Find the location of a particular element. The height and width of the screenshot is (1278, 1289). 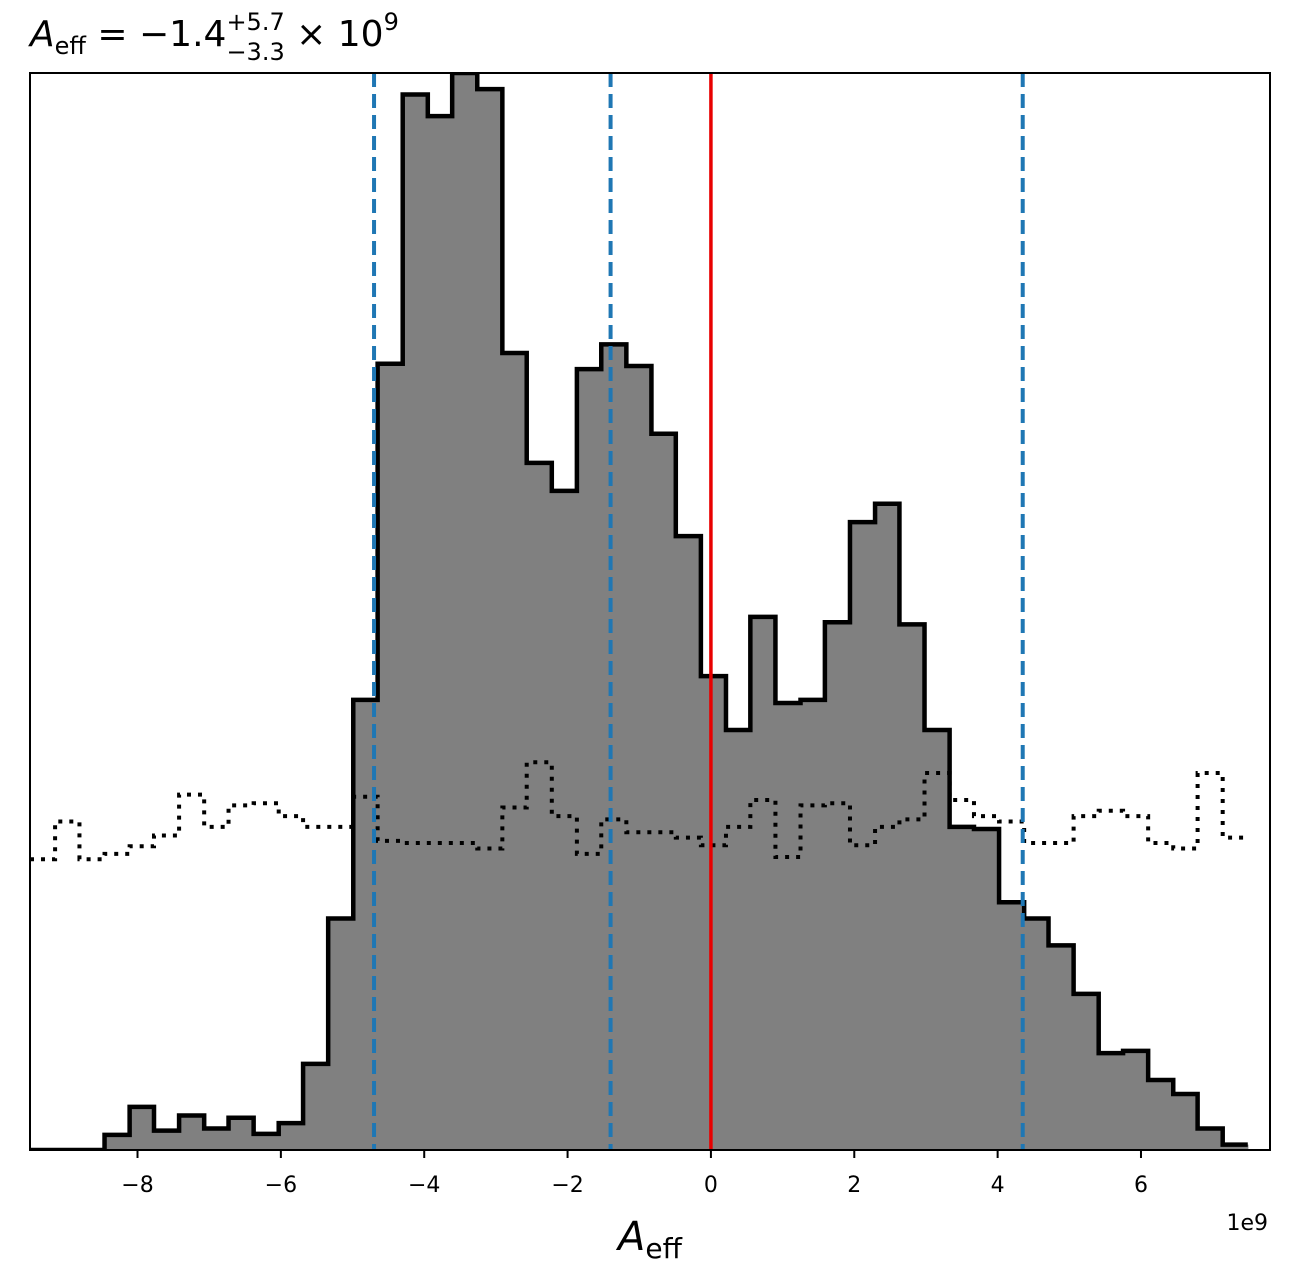

chart-title: Aeff = −1.4+5.7 −3.3 × 109 is located at coordinates (213, 37).